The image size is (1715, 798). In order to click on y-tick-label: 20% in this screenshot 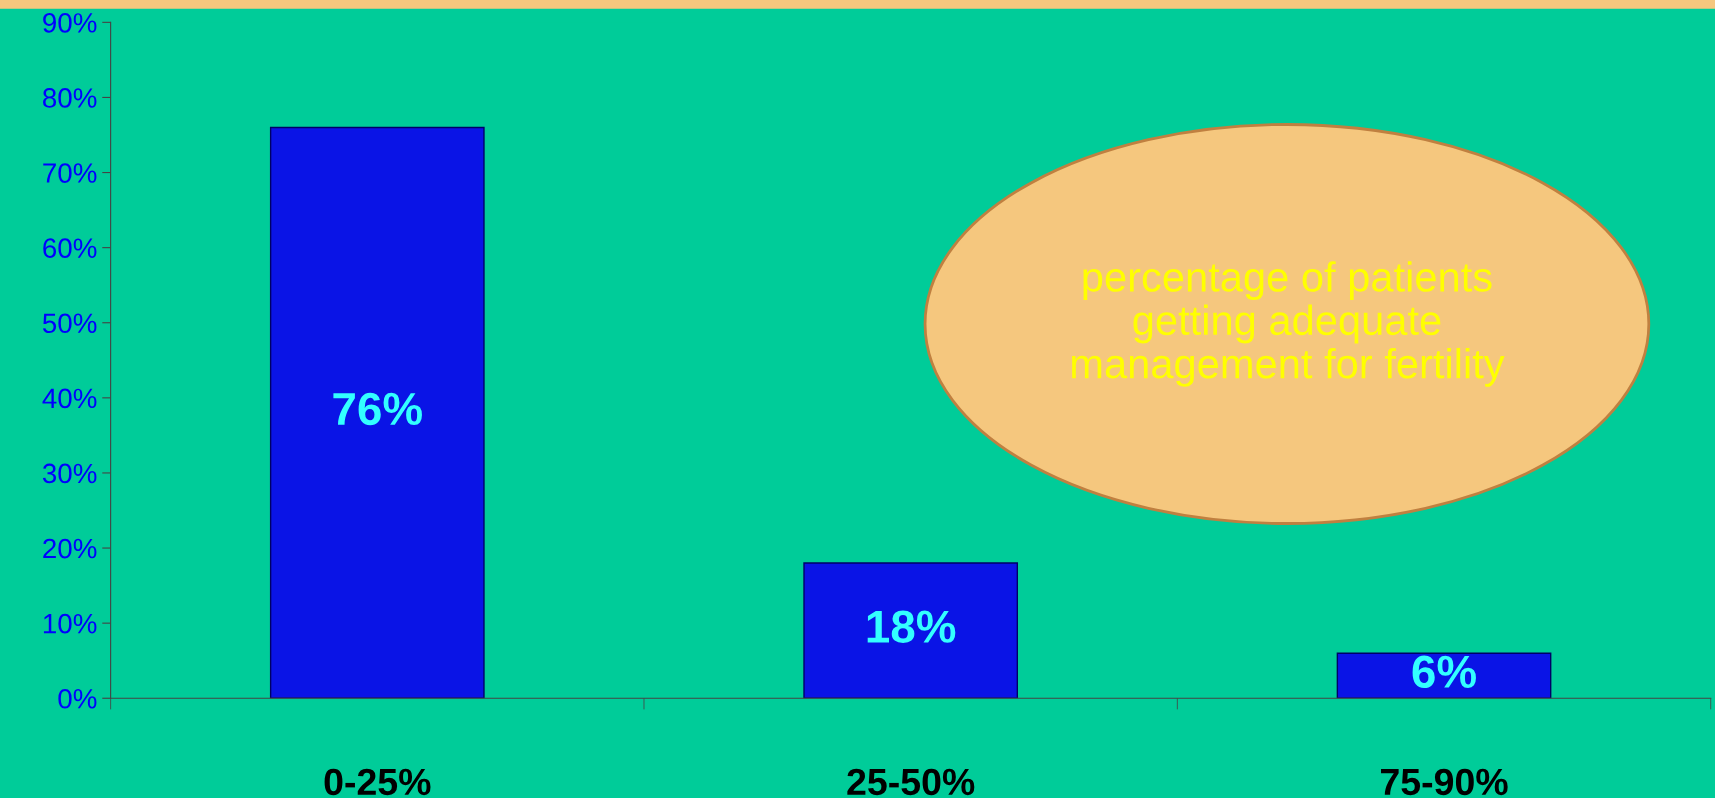, I will do `click(70, 548)`.